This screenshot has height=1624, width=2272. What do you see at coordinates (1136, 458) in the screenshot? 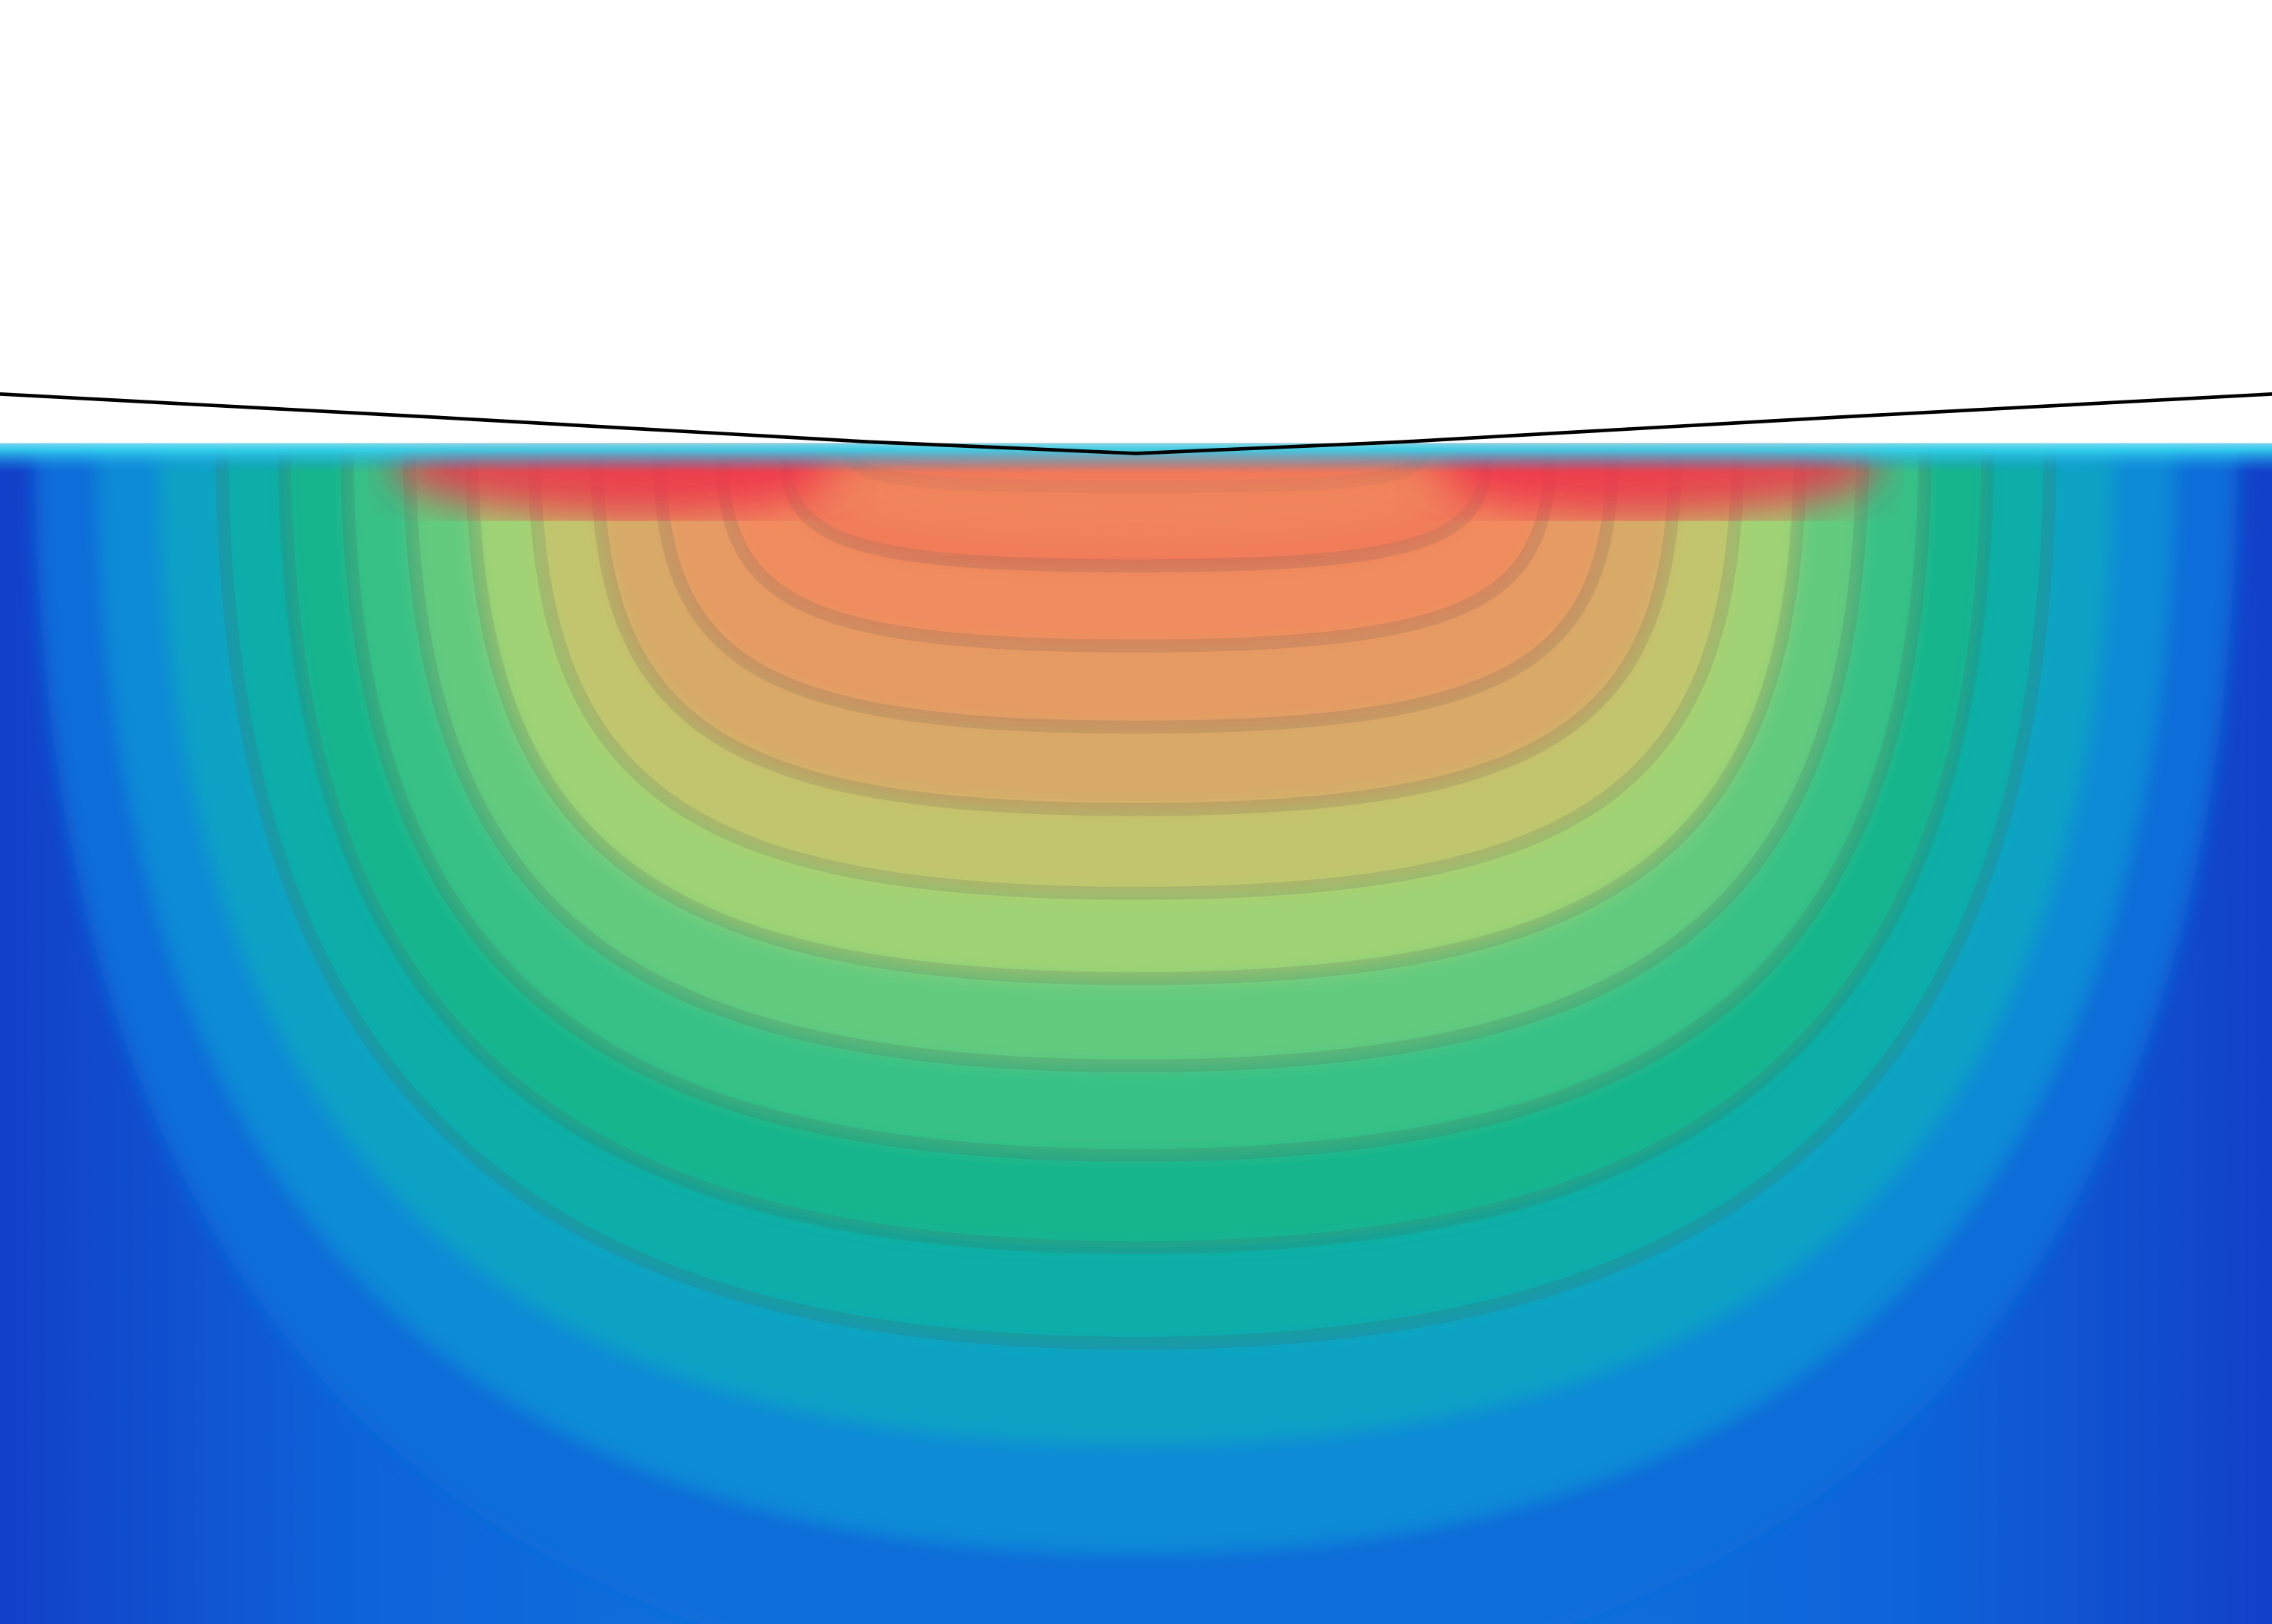
I see `surface-glow` at bounding box center [1136, 458].